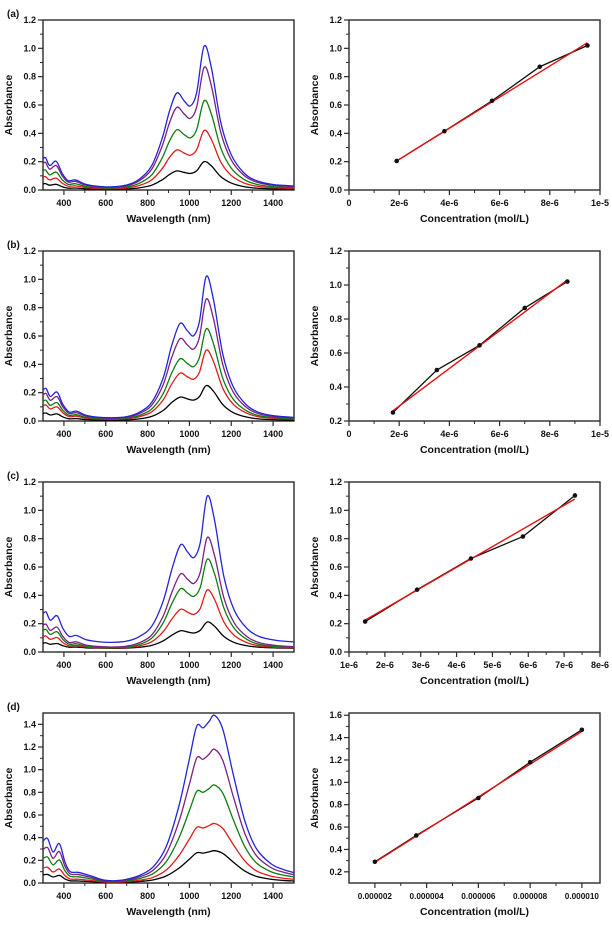  Describe the element at coordinates (478, 896) in the screenshot. I see `svg-text: 0.000006` at that location.